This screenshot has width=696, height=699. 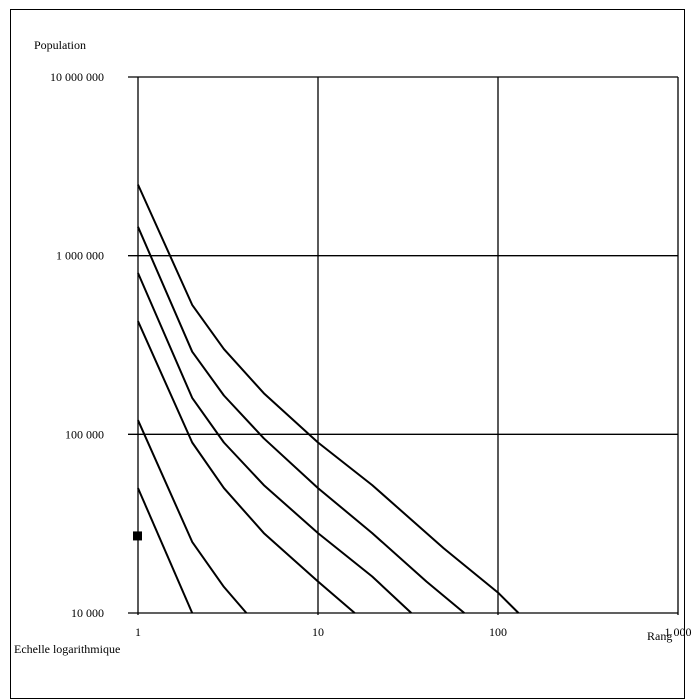 I want to click on x-tick-label: 1, so click(x=138, y=632).